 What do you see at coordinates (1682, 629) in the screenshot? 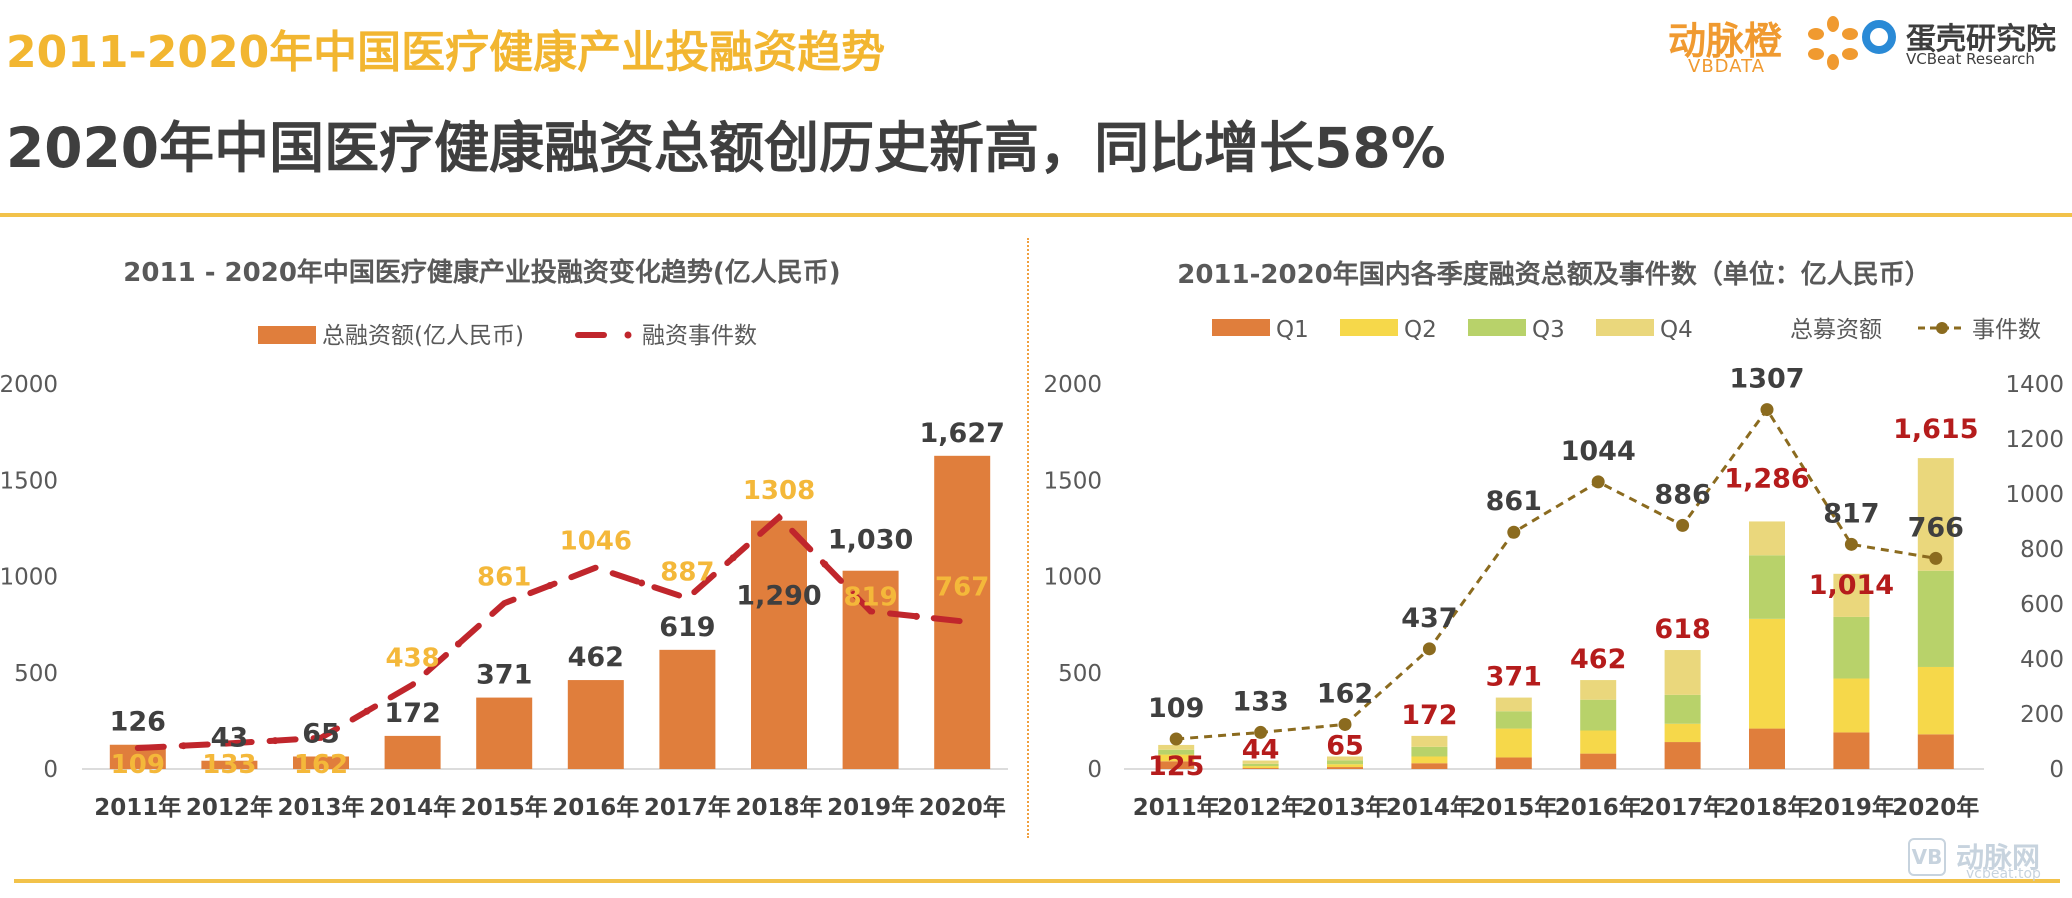
I see `total-value-label: 618` at bounding box center [1682, 629].